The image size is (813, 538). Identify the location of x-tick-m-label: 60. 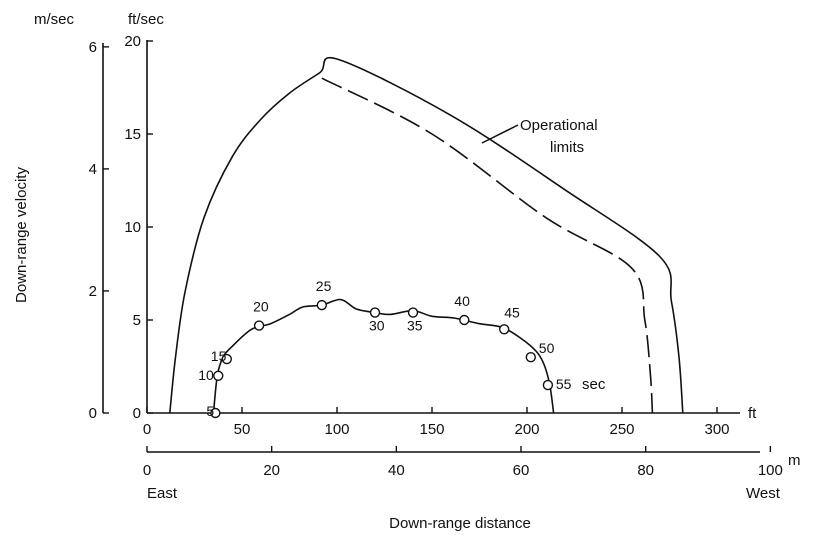
(521, 470).